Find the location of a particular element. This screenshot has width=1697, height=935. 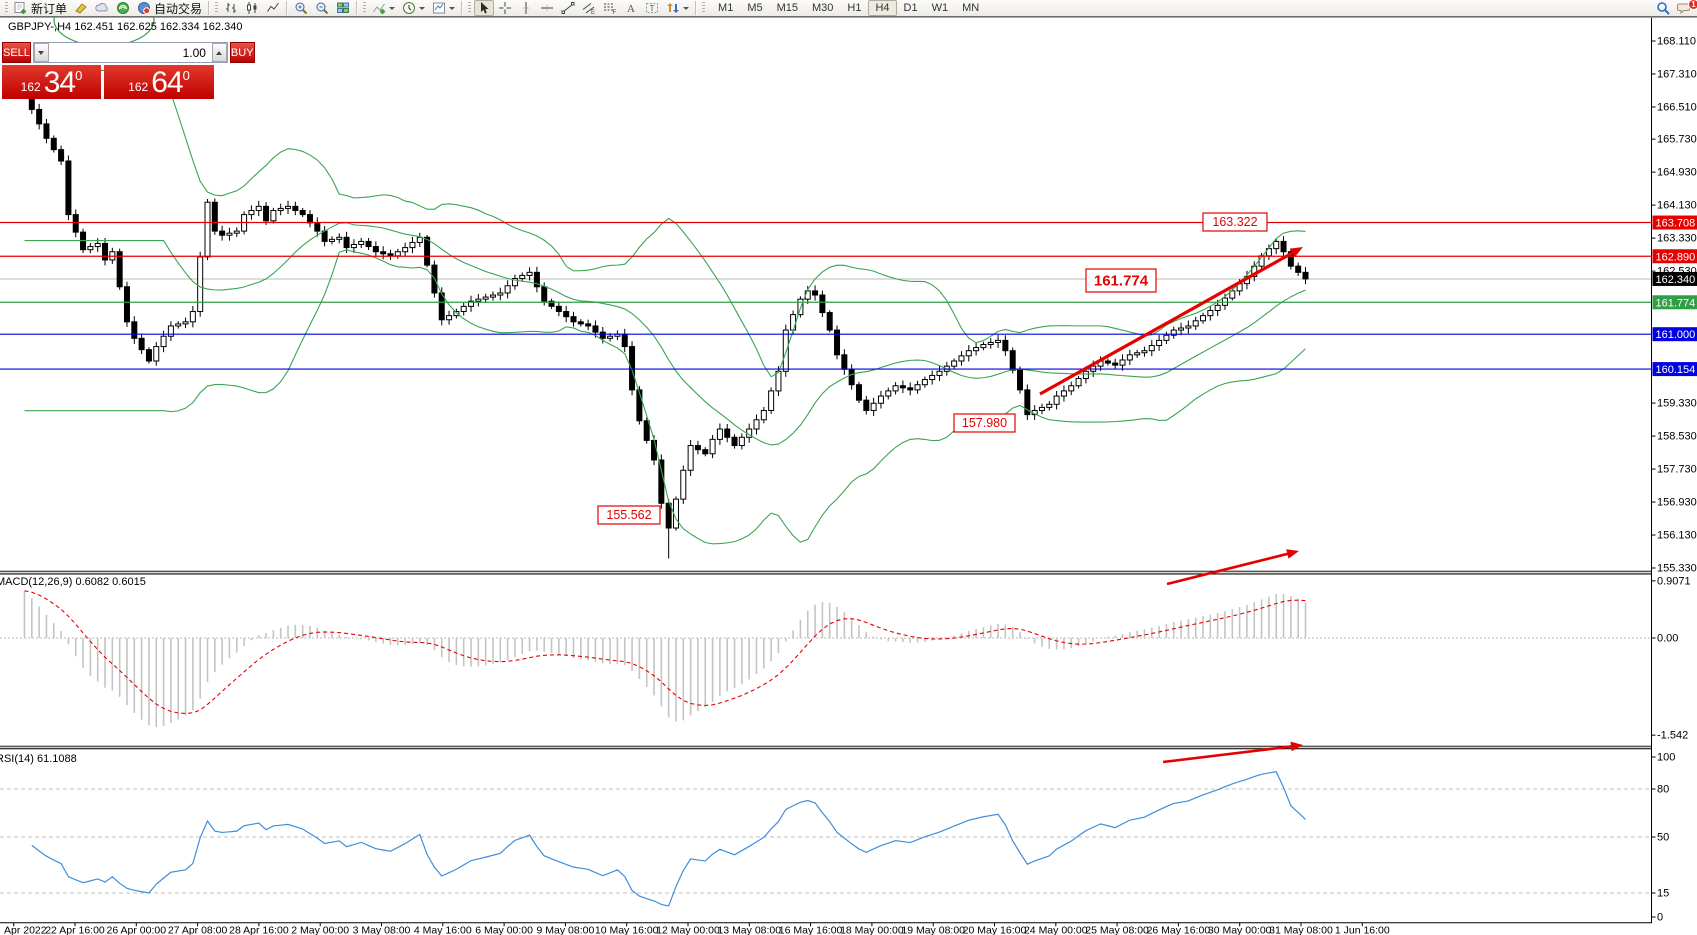

periods-button is located at coordinates (413, 8).